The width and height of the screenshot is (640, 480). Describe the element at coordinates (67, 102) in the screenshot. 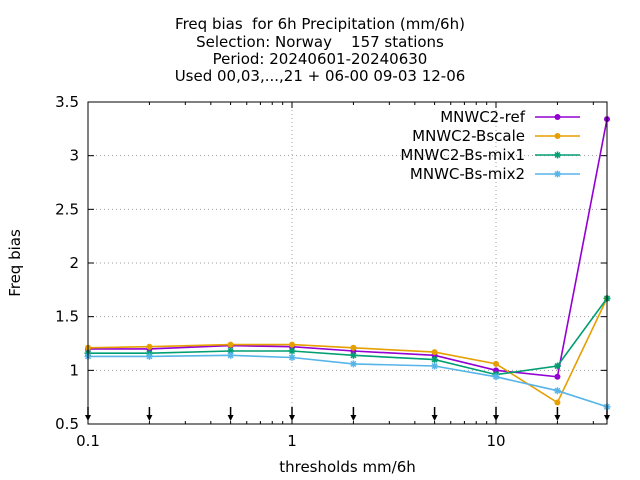

I see `y-tick-label: 3.5` at that location.